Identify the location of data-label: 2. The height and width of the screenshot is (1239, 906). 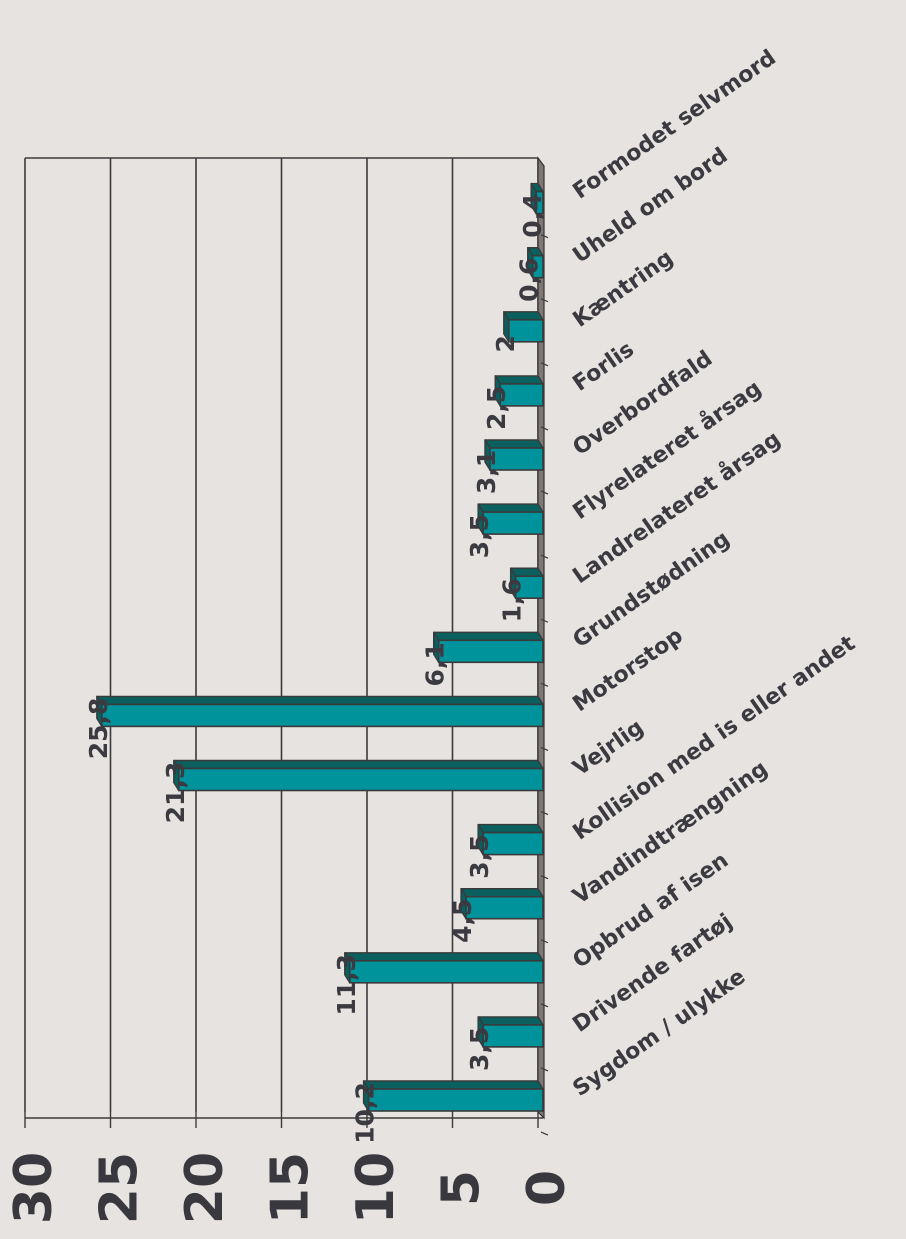
(505, 343).